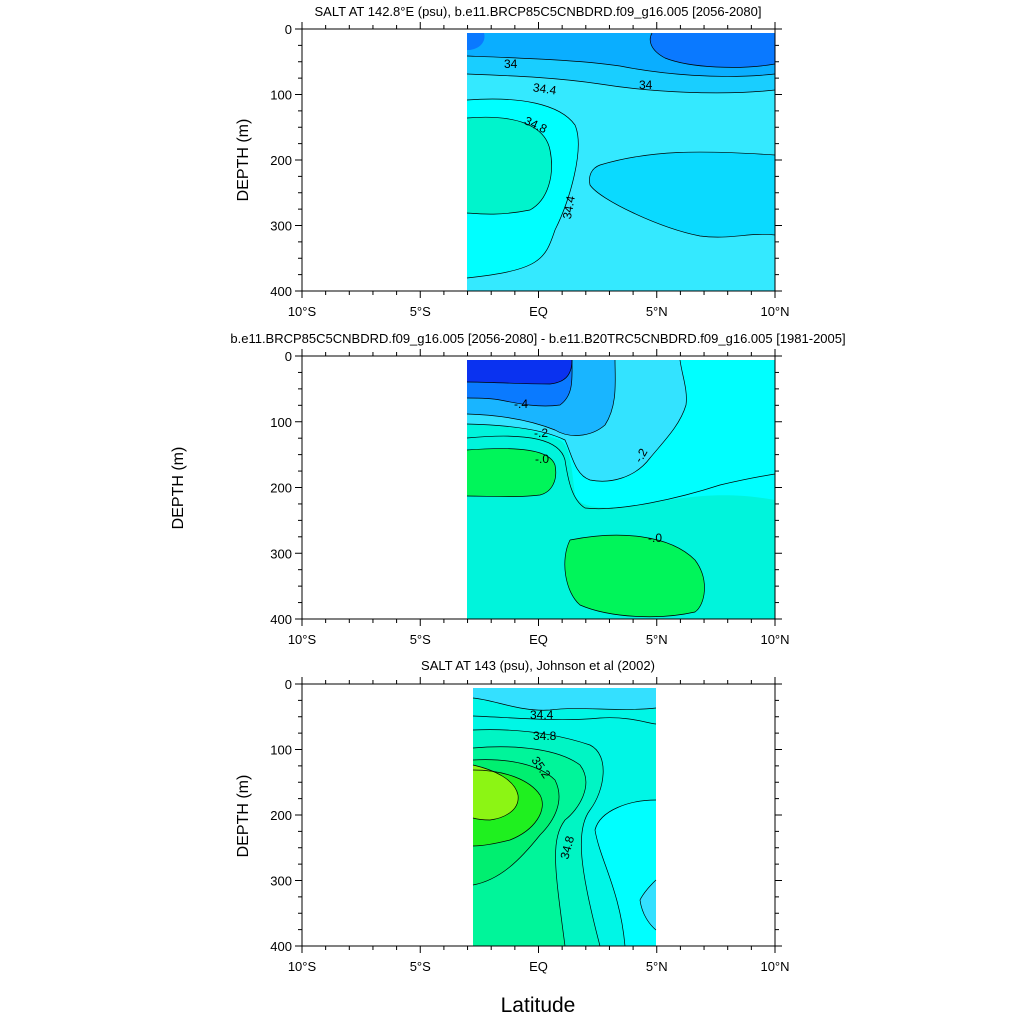 The height and width of the screenshot is (1029, 1024). What do you see at coordinates (568, 847) in the screenshot?
I see `p3-contour-label-4: 34.8` at bounding box center [568, 847].